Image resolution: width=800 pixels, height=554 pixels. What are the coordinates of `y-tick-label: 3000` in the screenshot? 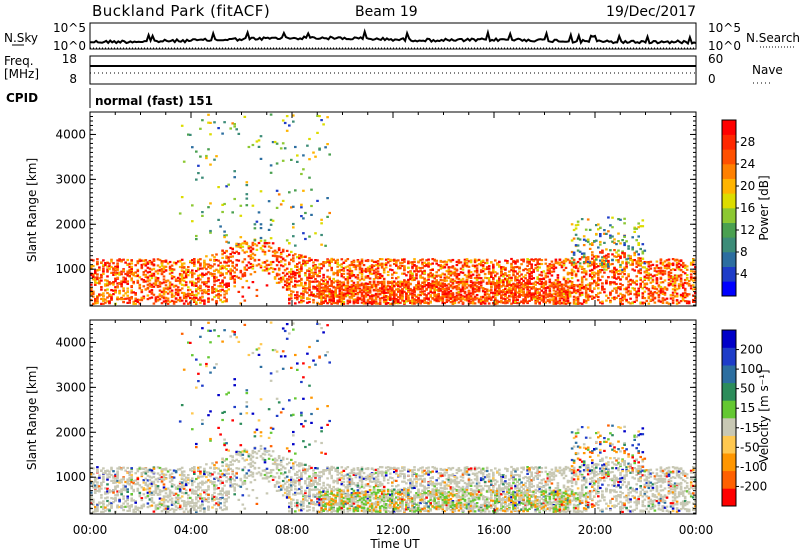 It's located at (70, 179).